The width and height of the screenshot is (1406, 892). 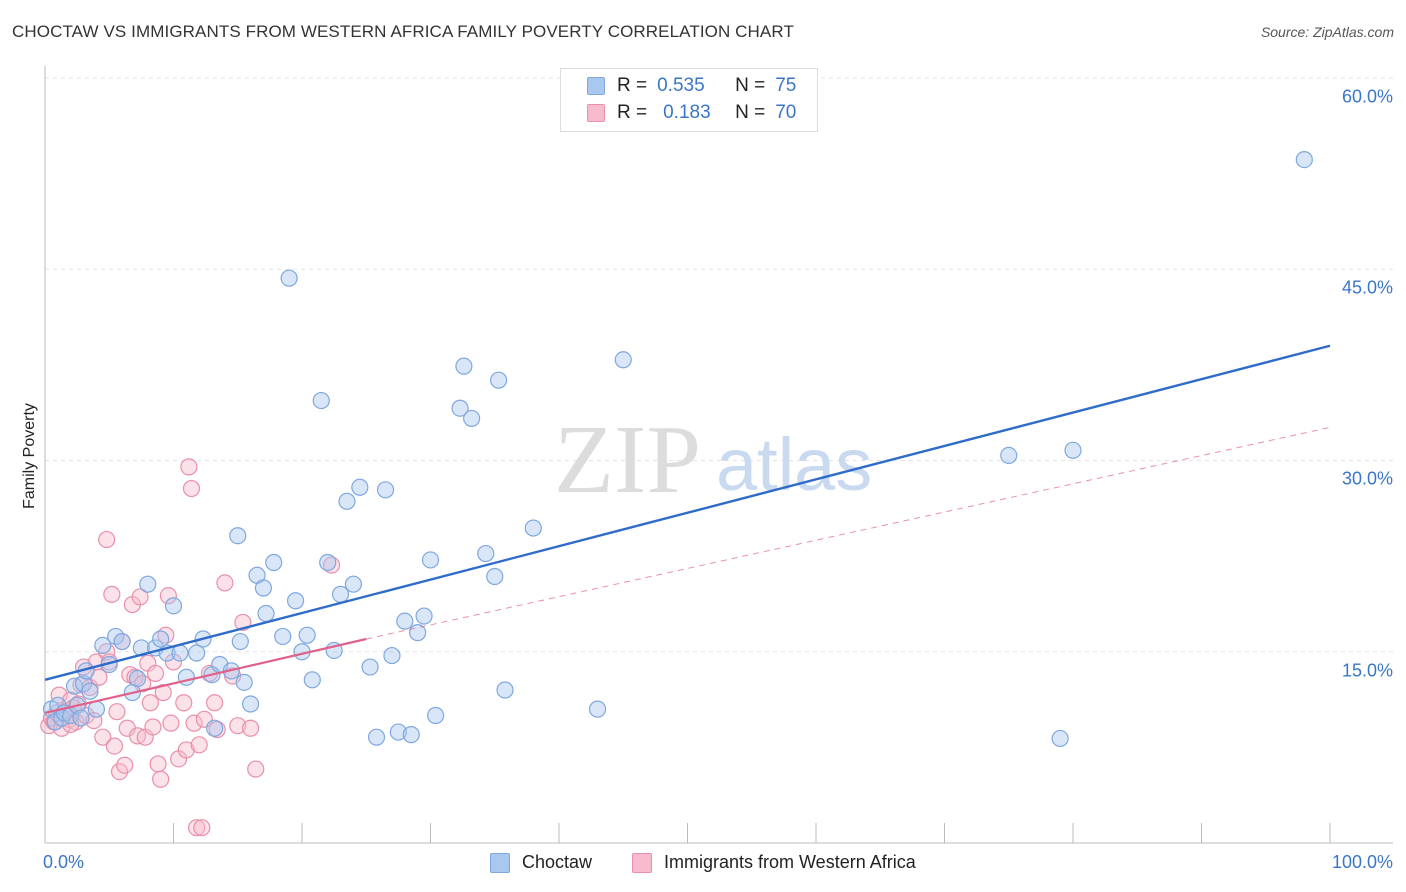 What do you see at coordinates (1367, 96) in the screenshot?
I see `y-tick-label-60: 60.0%` at bounding box center [1367, 96].